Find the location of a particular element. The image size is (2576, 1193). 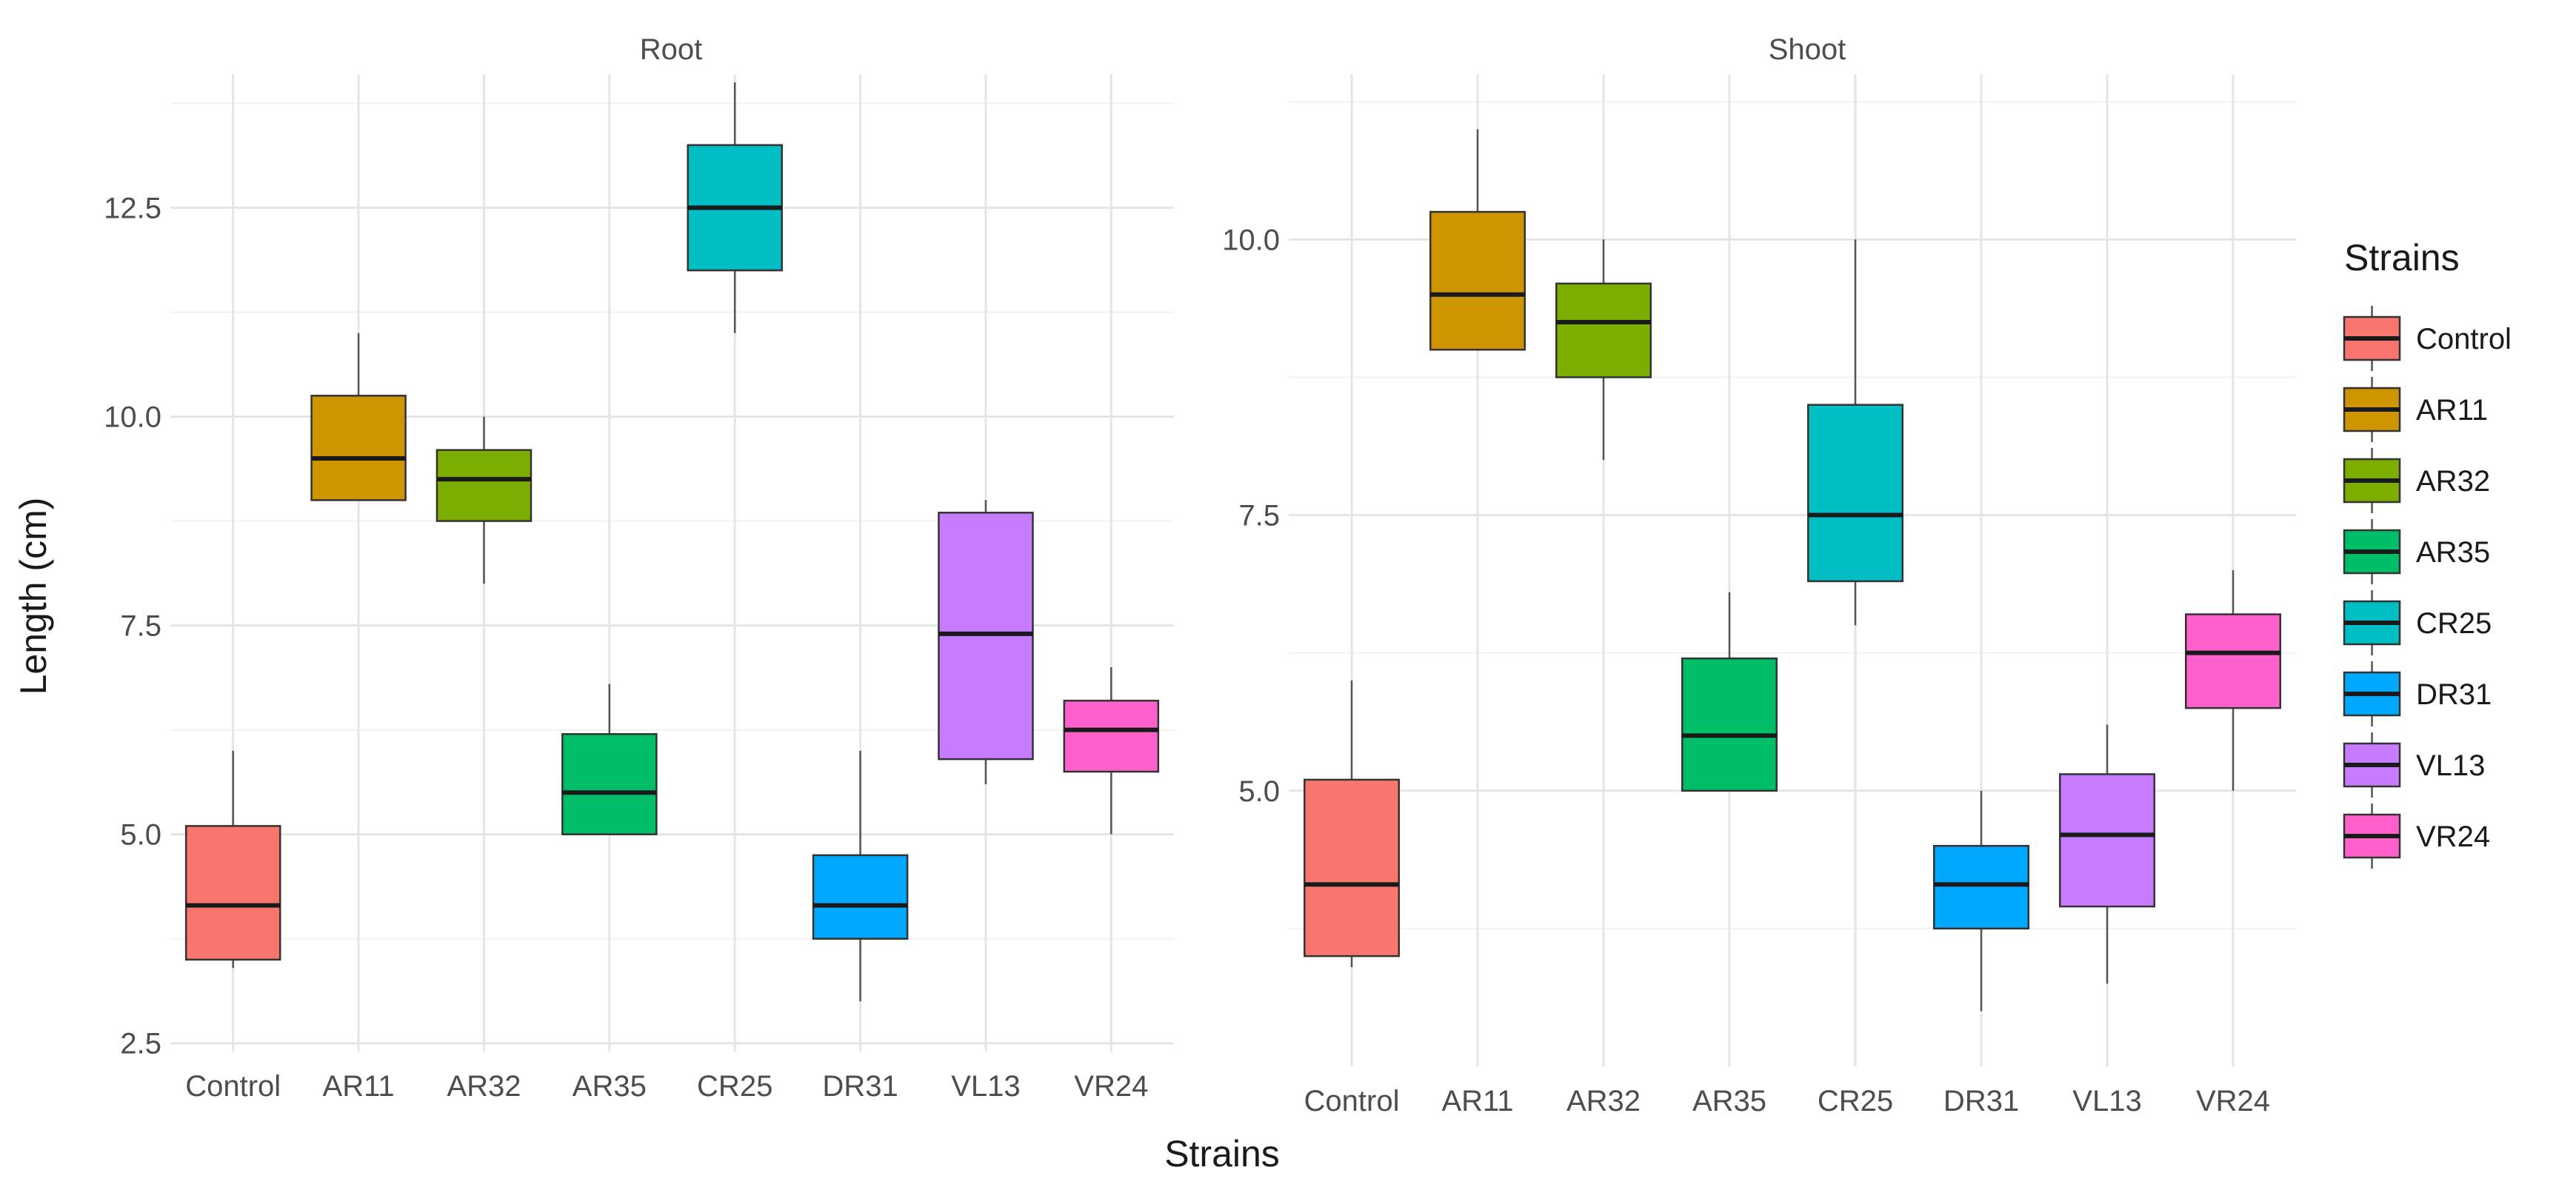

legend-label: Control is located at coordinates (2464, 339).